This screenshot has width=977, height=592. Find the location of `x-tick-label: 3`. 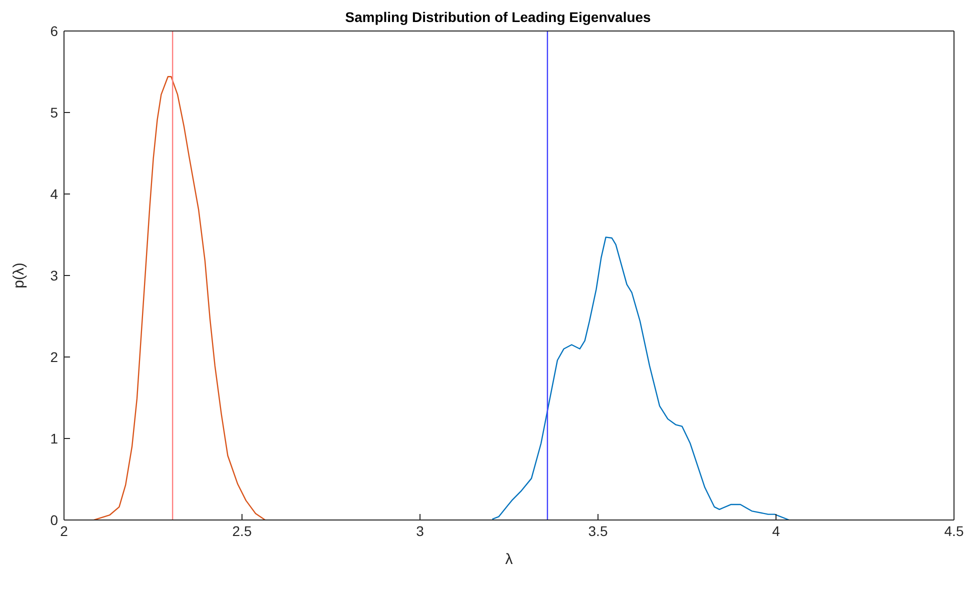

x-tick-label: 3 is located at coordinates (420, 530).